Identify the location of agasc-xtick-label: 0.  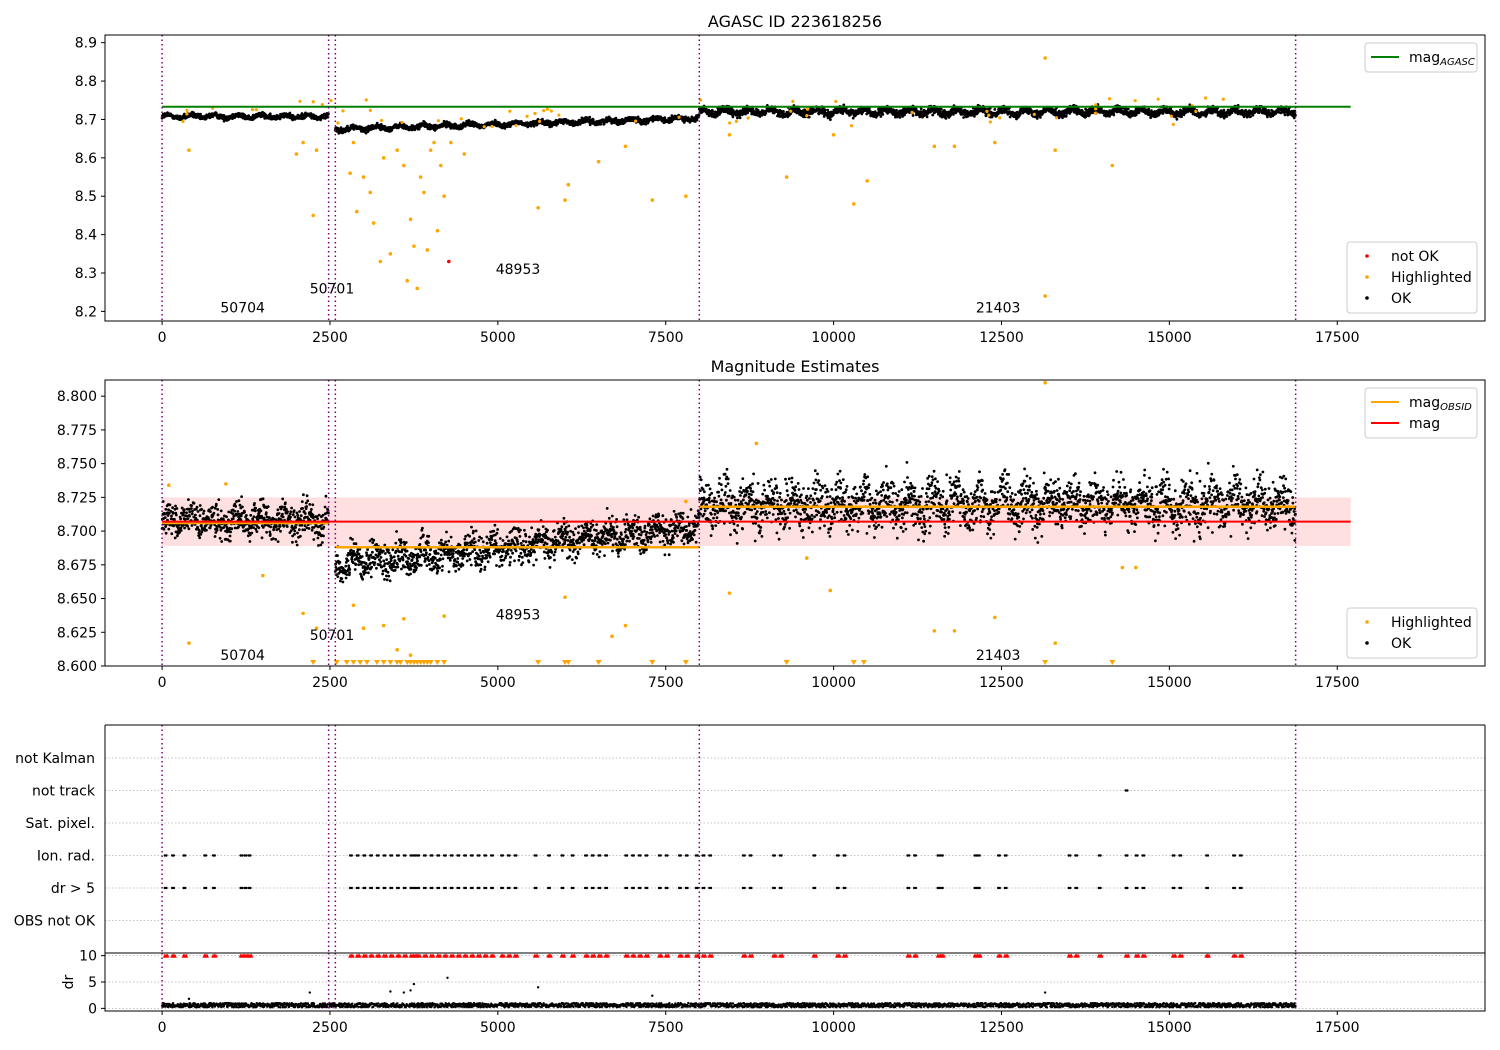
(162, 338).